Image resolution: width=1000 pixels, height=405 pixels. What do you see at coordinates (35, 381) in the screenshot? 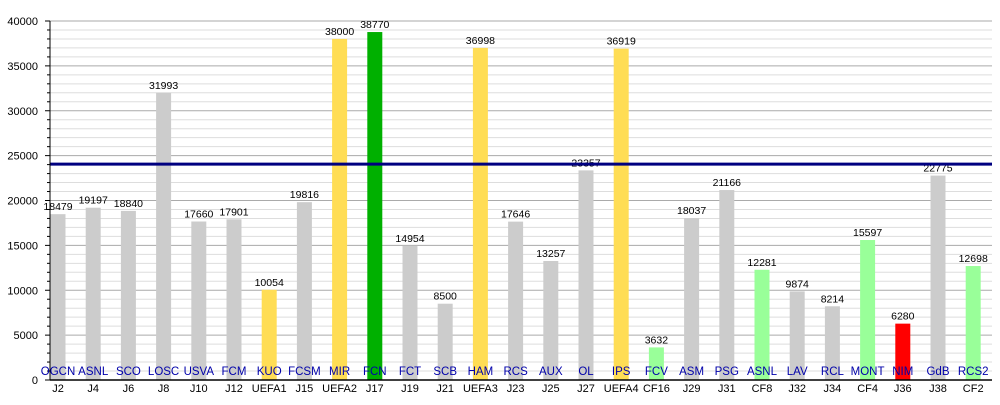
I see `y-tick-label: 0` at bounding box center [35, 381].